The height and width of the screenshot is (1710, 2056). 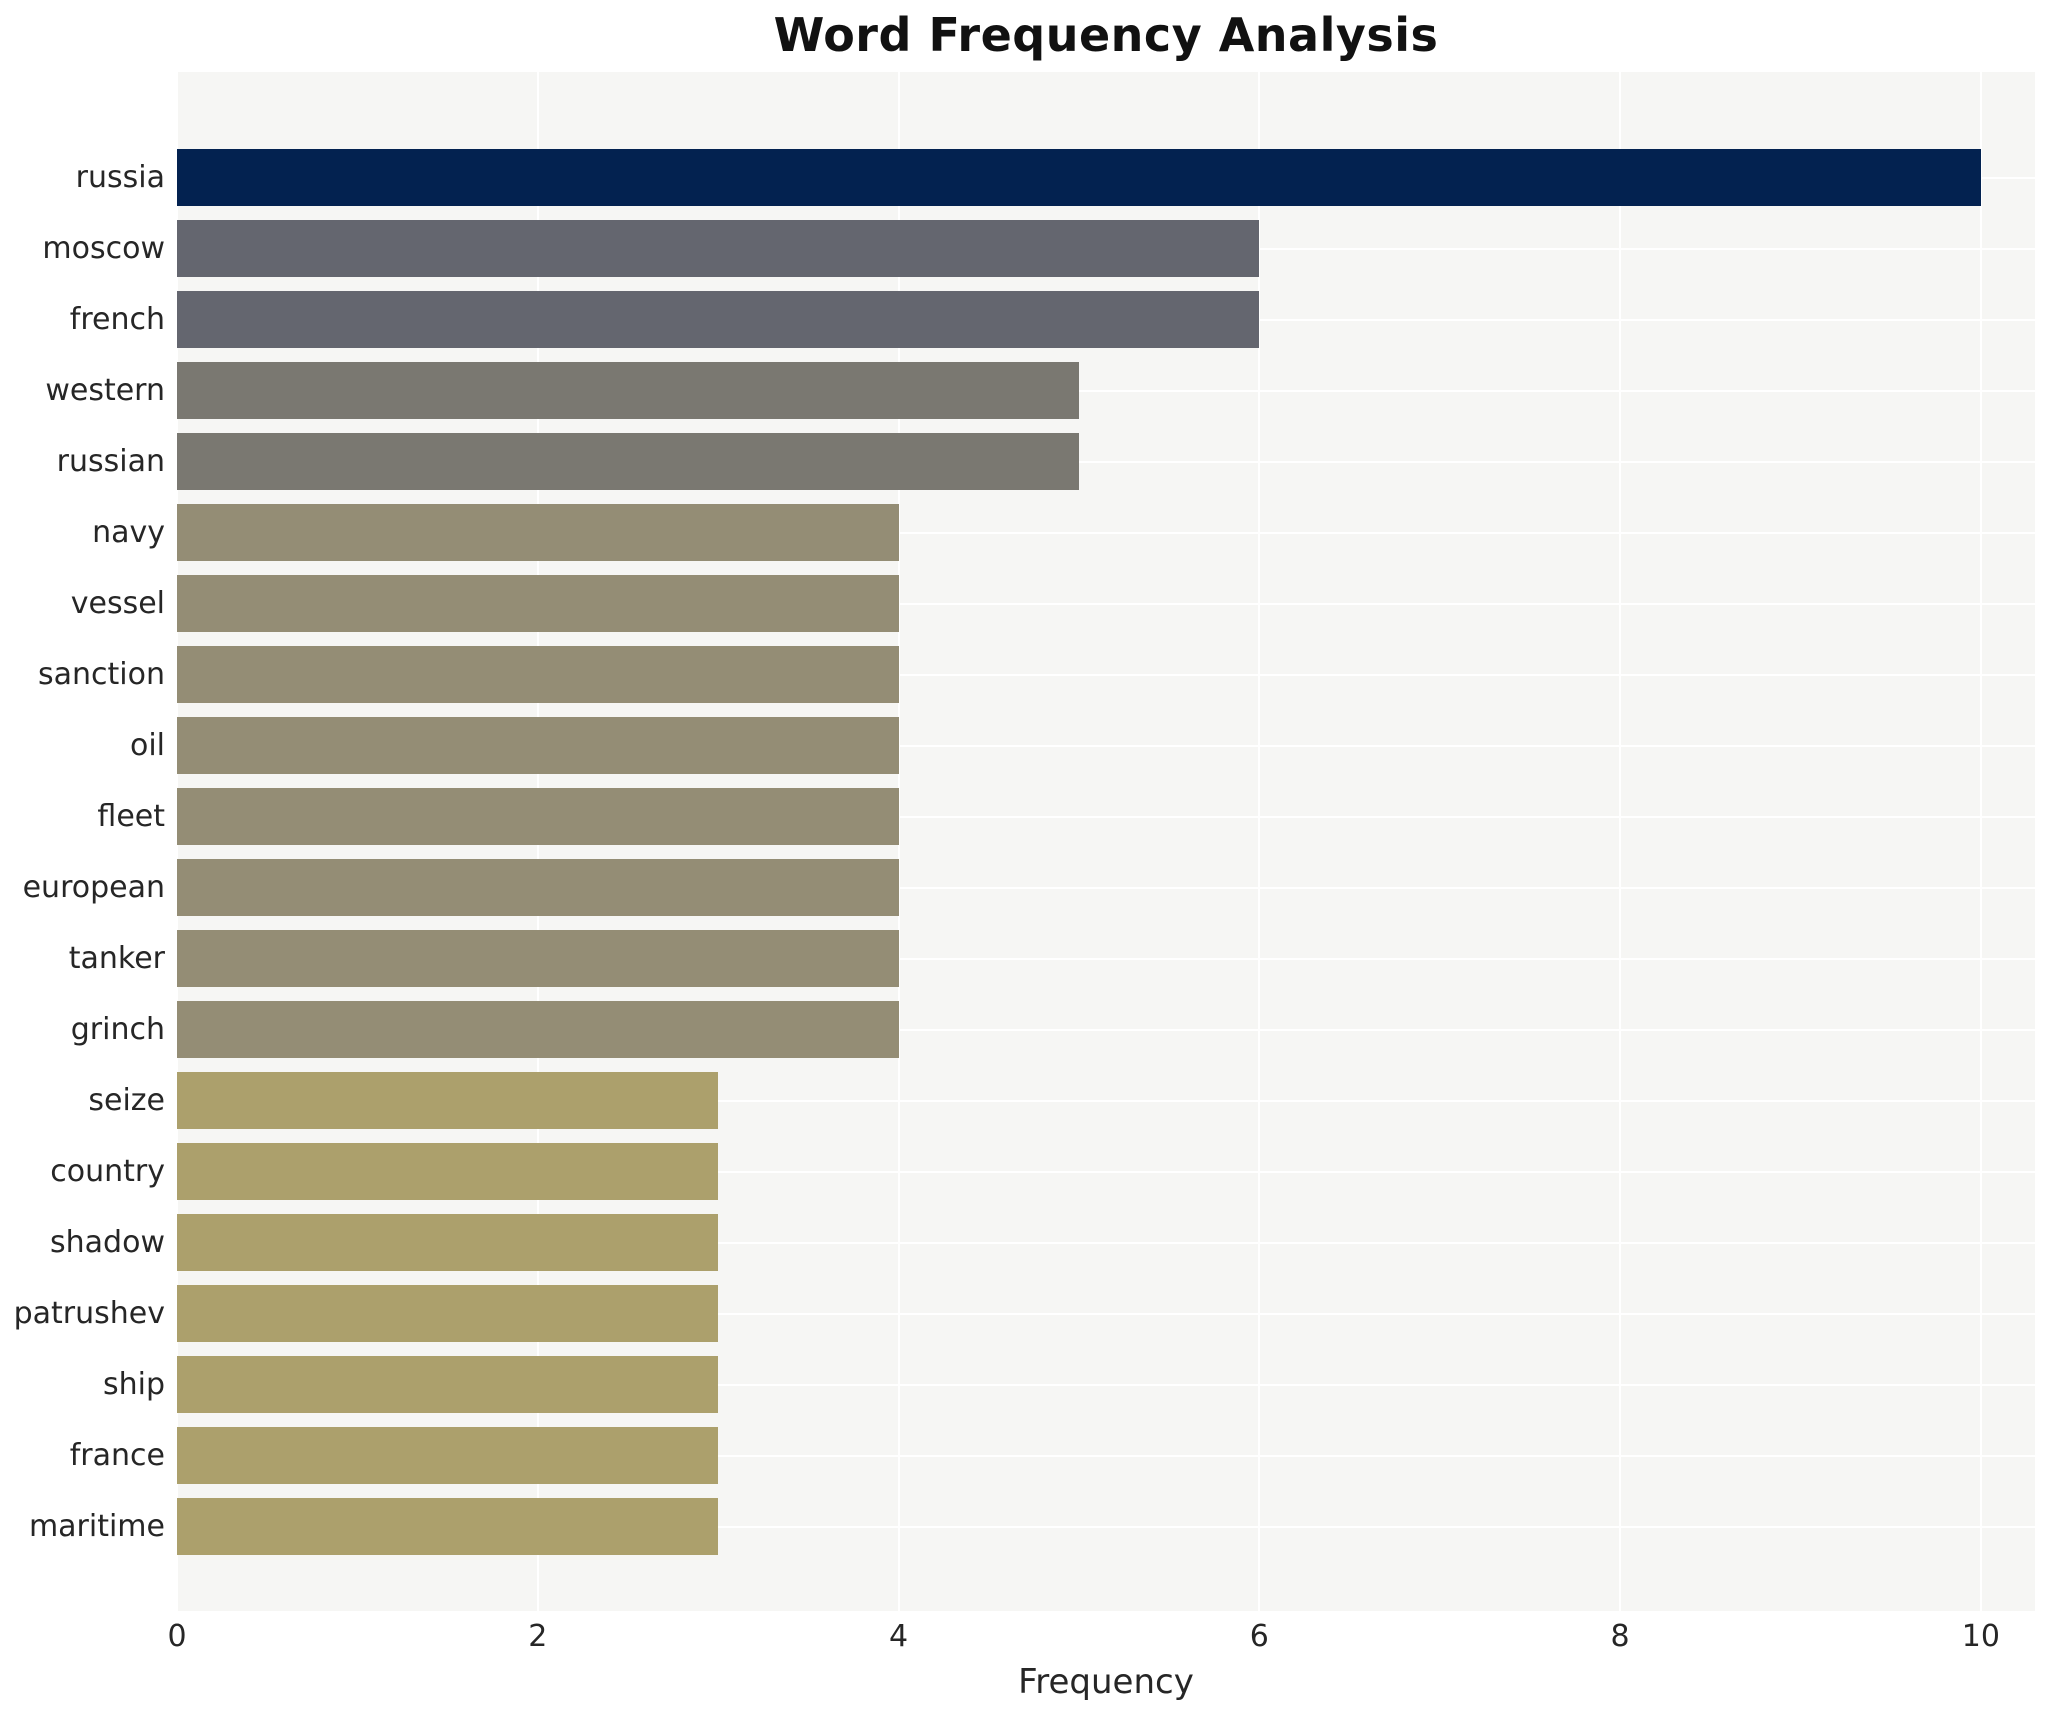 I want to click on bar-patrushev, so click(x=448, y=1313).